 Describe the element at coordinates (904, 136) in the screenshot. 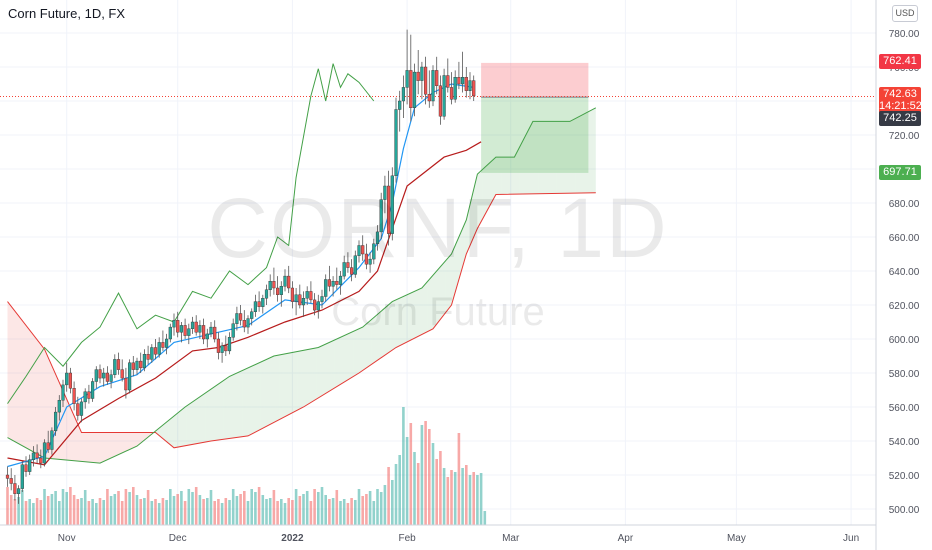

I see `y-tick-label: 720.00` at that location.